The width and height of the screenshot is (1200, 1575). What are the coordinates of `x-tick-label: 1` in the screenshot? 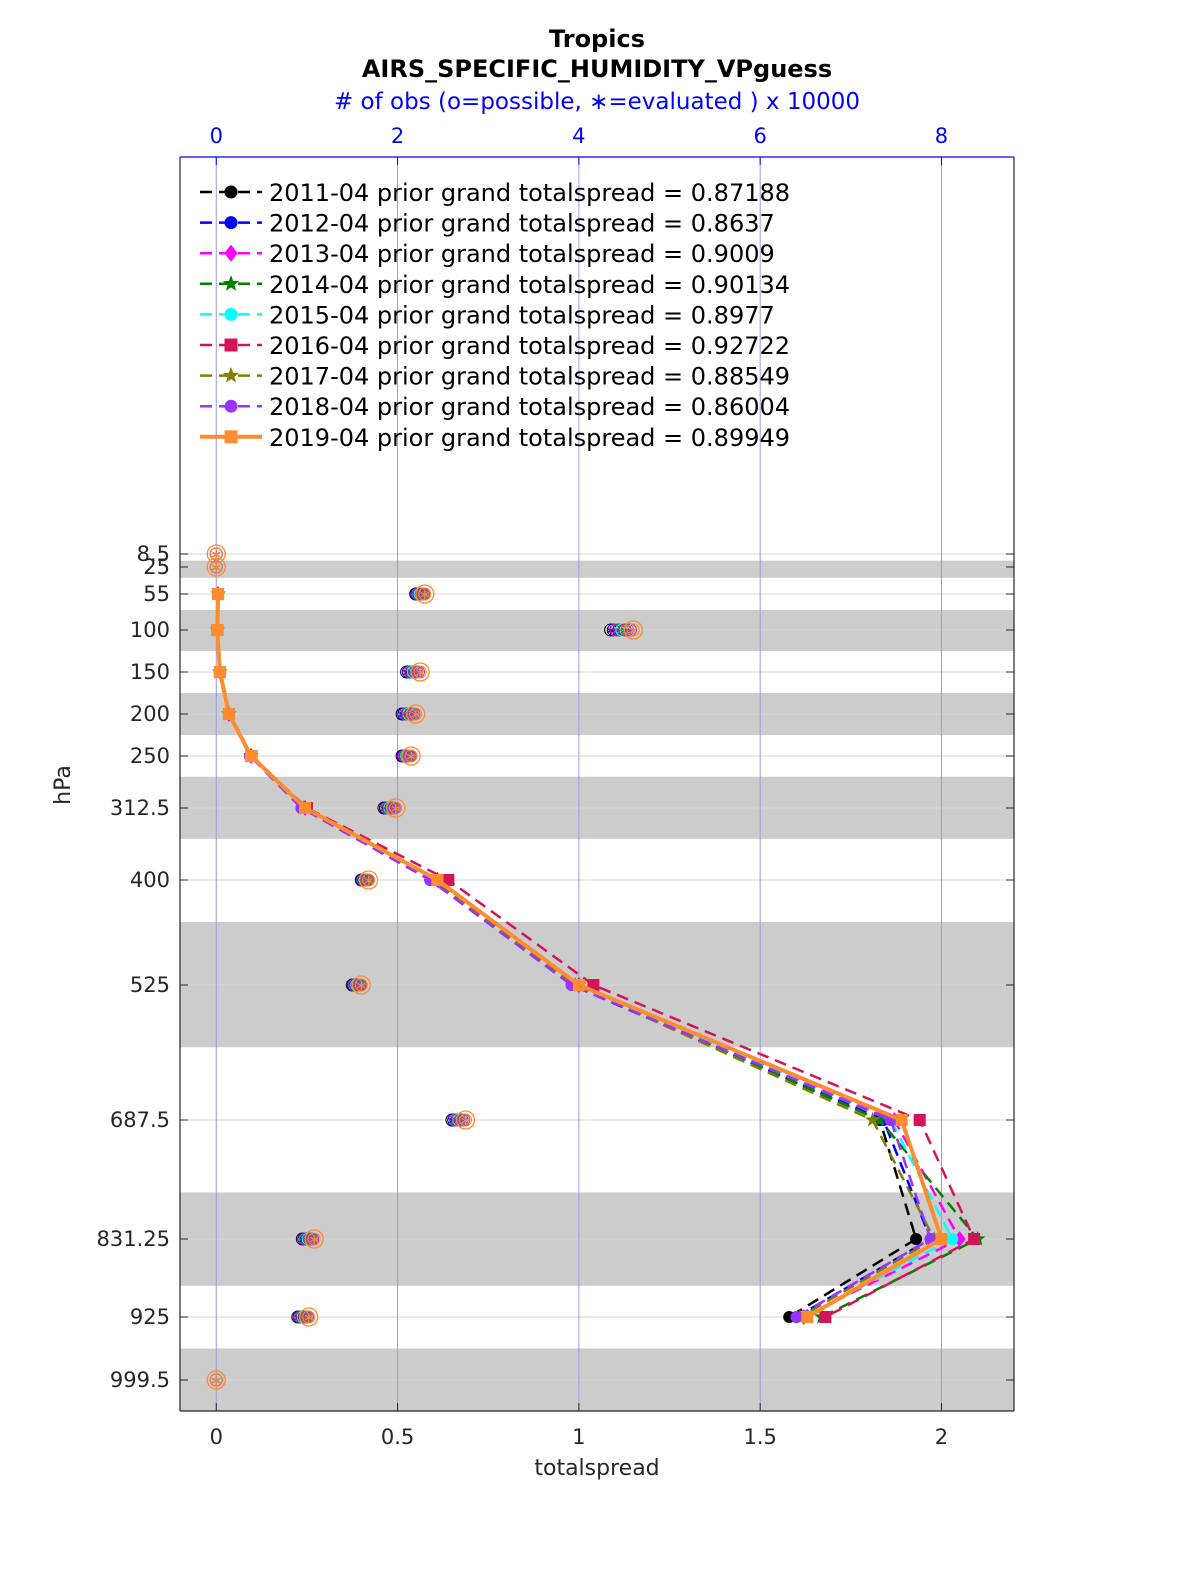 It's located at (578, 1437).